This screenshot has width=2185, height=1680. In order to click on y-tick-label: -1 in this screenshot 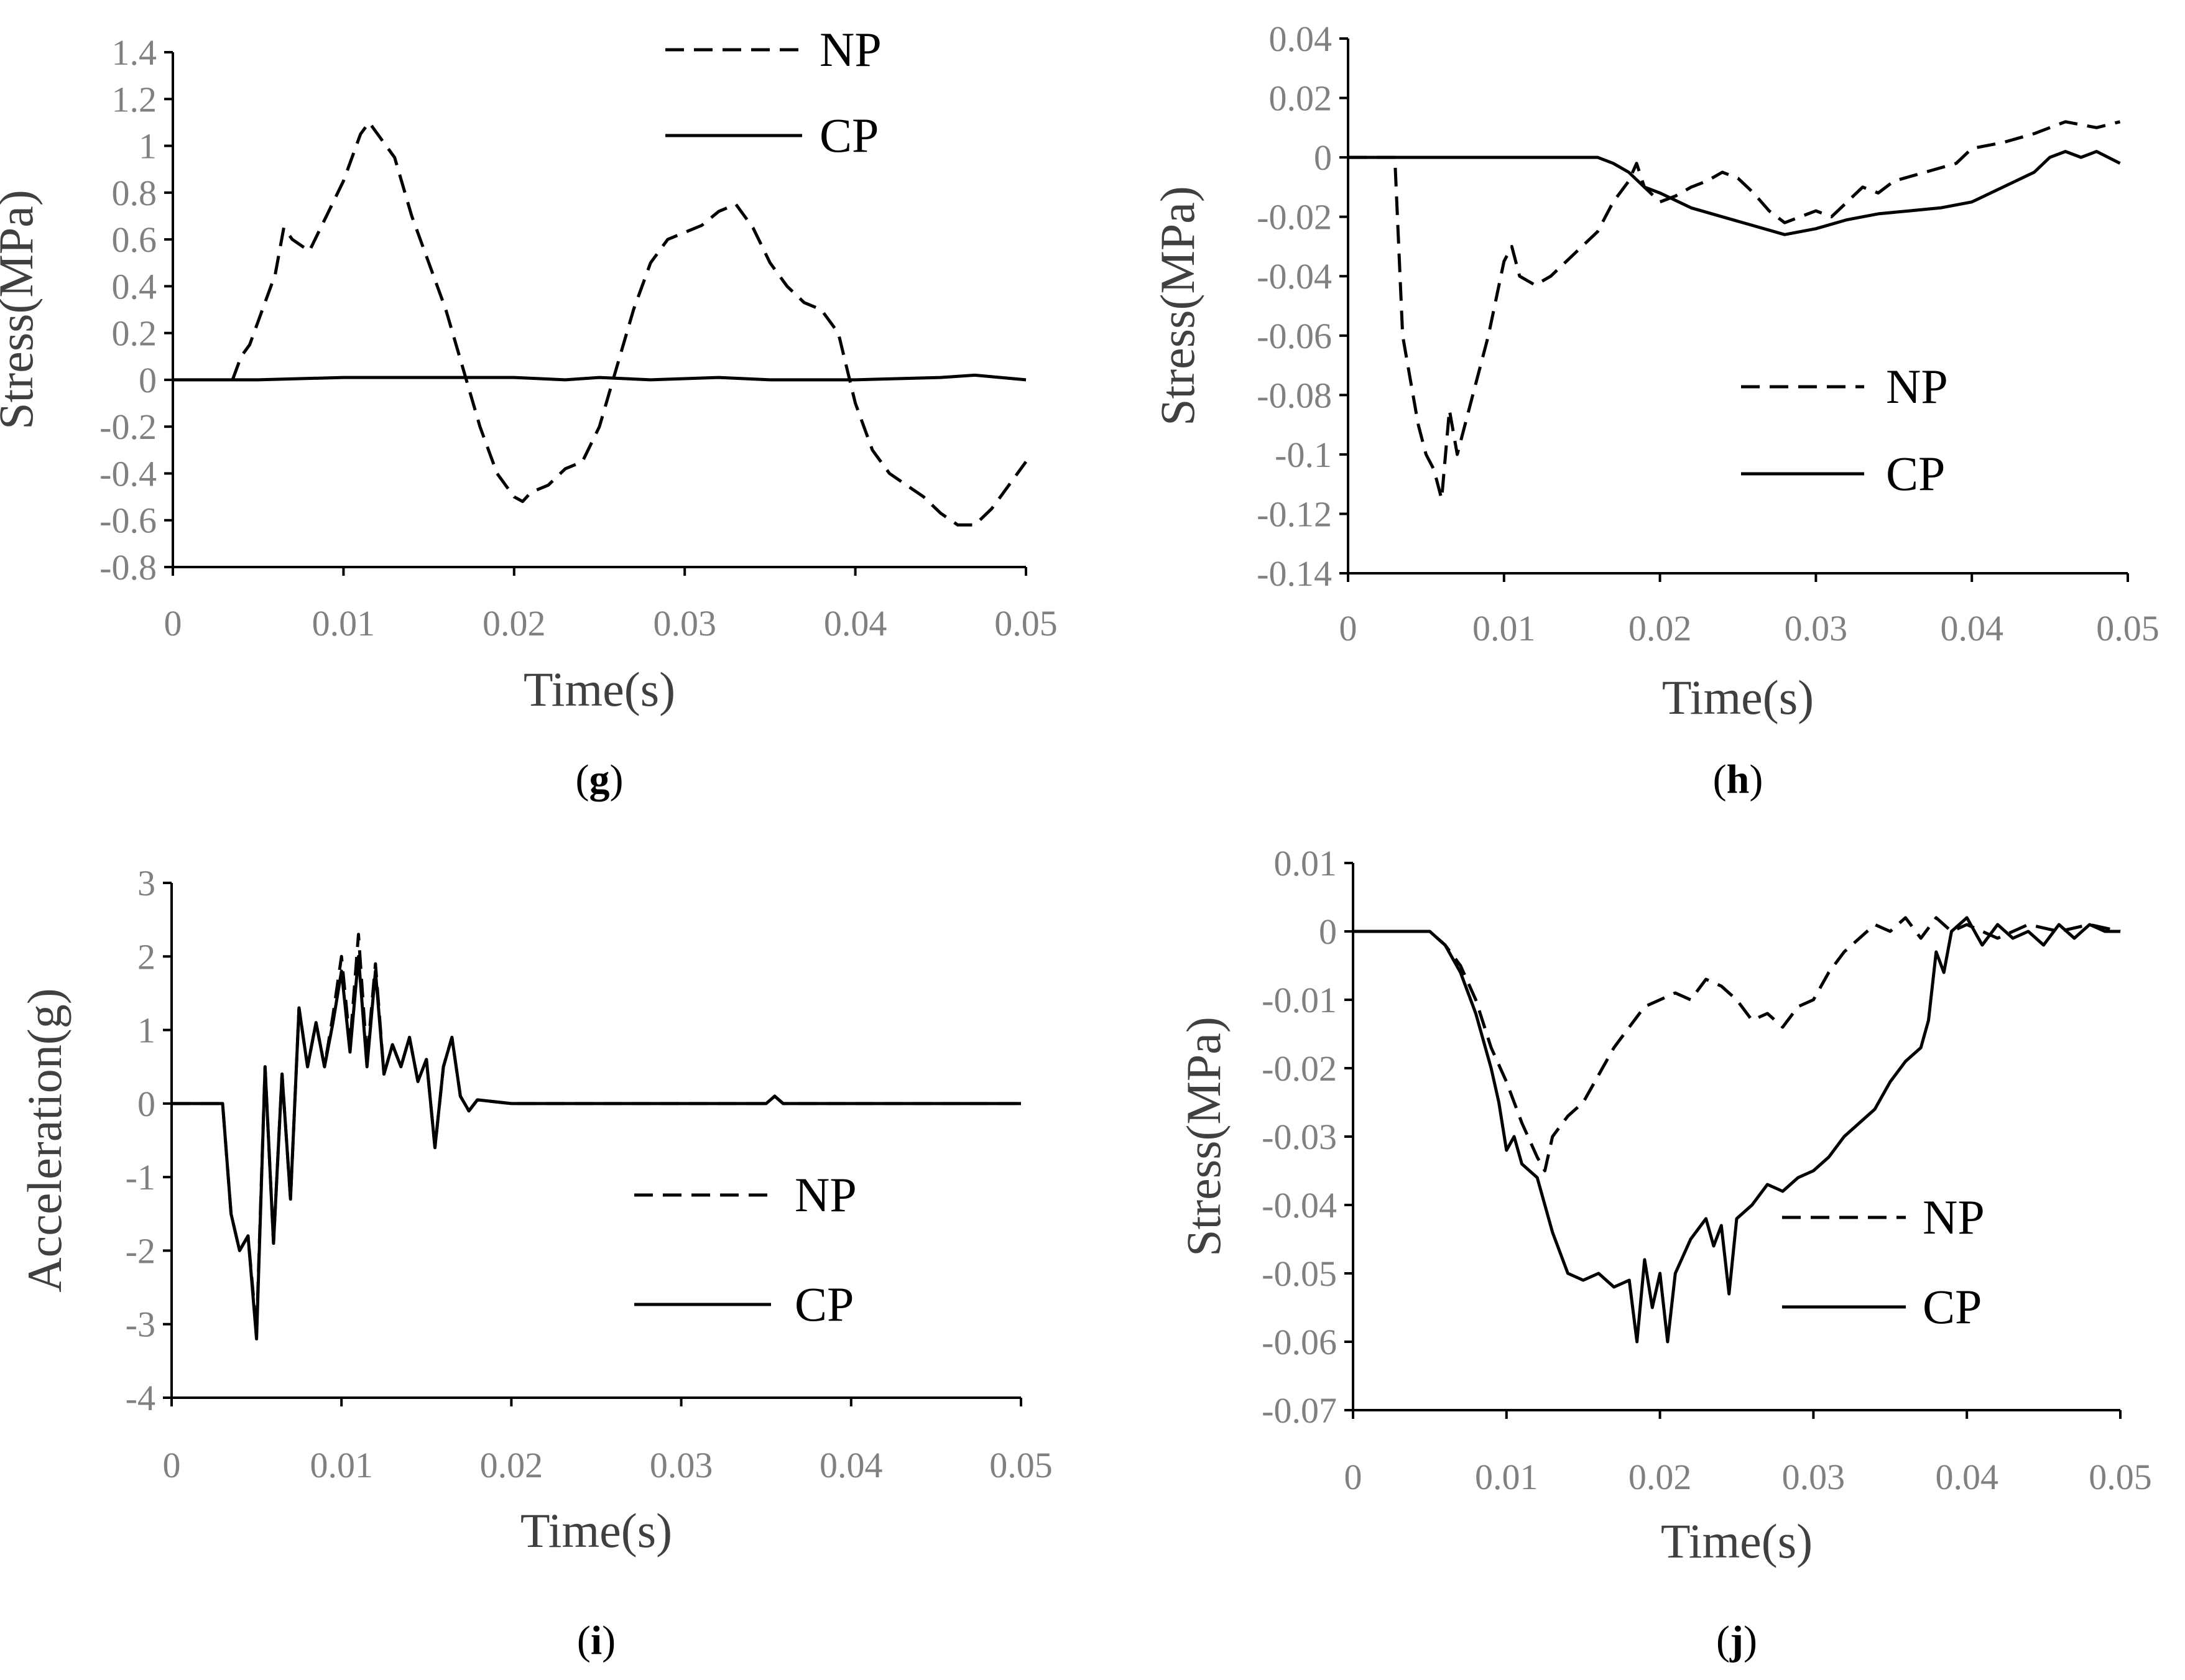, I will do `click(140, 1177)`.